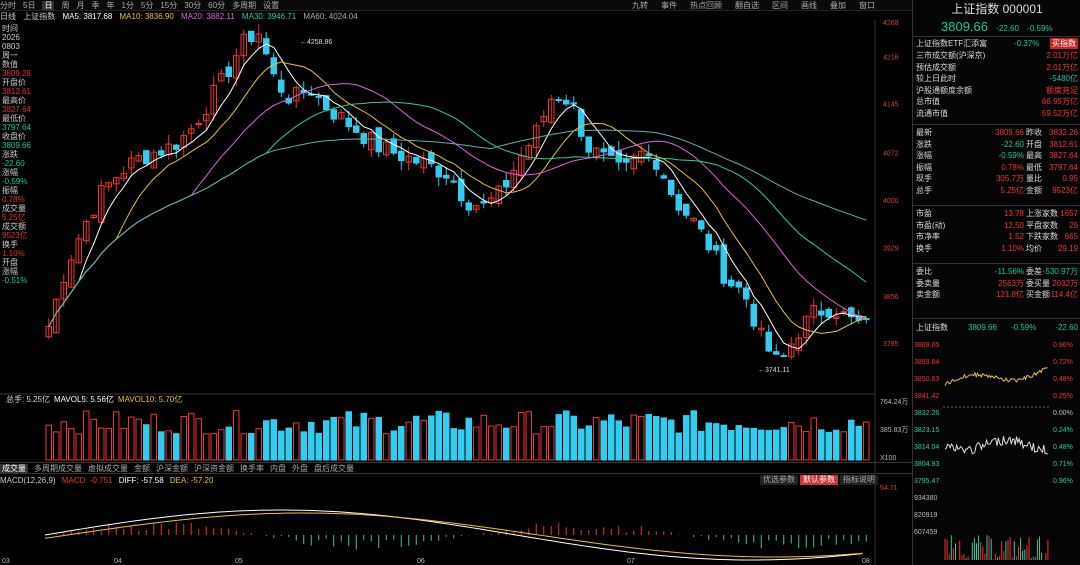  I want to click on tool-btn-5: 画线, so click(809, 5).